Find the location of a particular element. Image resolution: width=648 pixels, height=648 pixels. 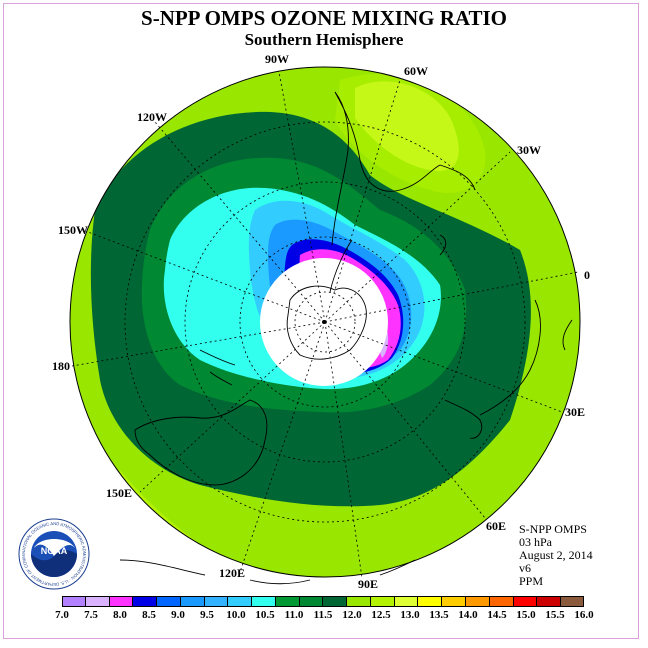

page-subtitle: Southern Hemisphere is located at coordinates (324, 39).